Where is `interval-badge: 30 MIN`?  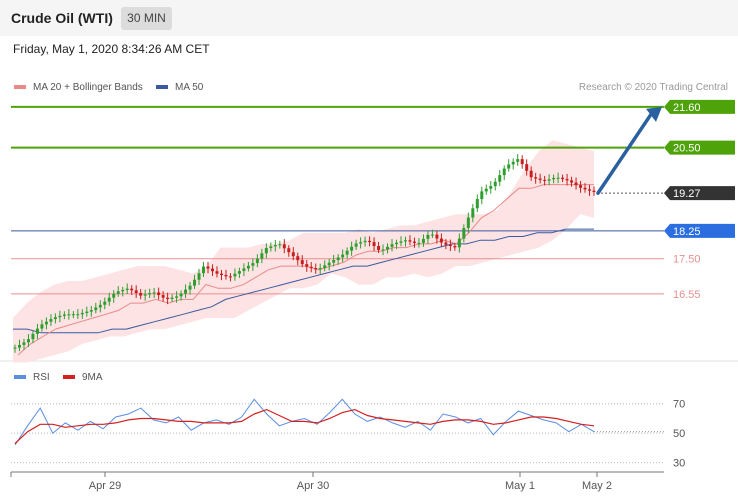
interval-badge: 30 MIN is located at coordinates (146, 18).